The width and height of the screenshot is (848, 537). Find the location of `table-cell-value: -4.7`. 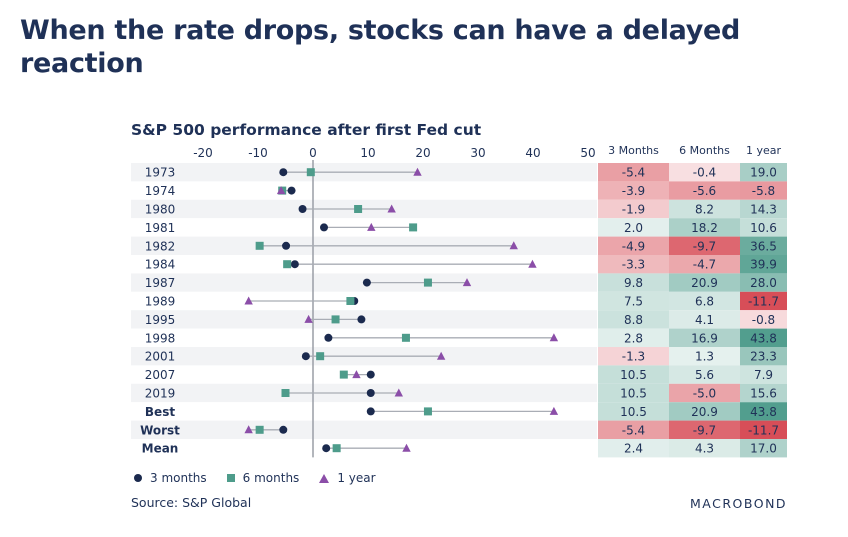

table-cell-value: -4.7 is located at coordinates (704, 265).